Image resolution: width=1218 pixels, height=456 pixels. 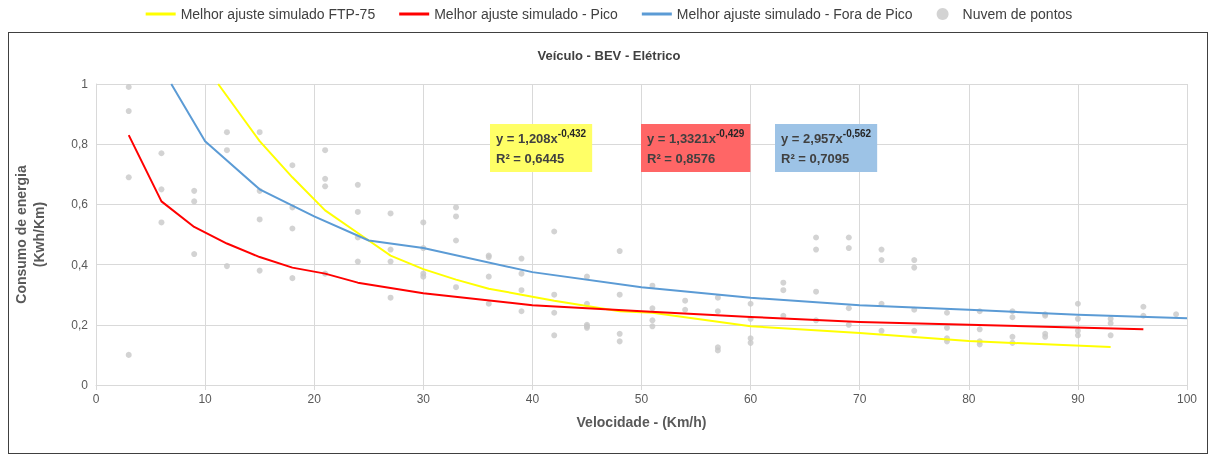 What do you see at coordinates (85, 84) in the screenshot?
I see `y-tick-label: 1` at bounding box center [85, 84].